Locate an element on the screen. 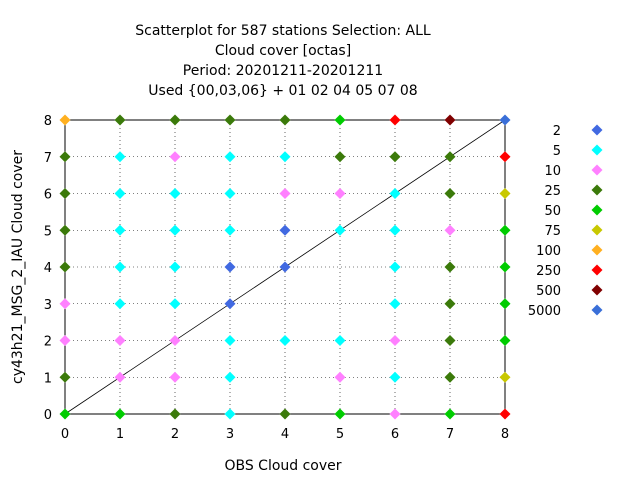  legend-label: 75 is located at coordinates (552, 231).